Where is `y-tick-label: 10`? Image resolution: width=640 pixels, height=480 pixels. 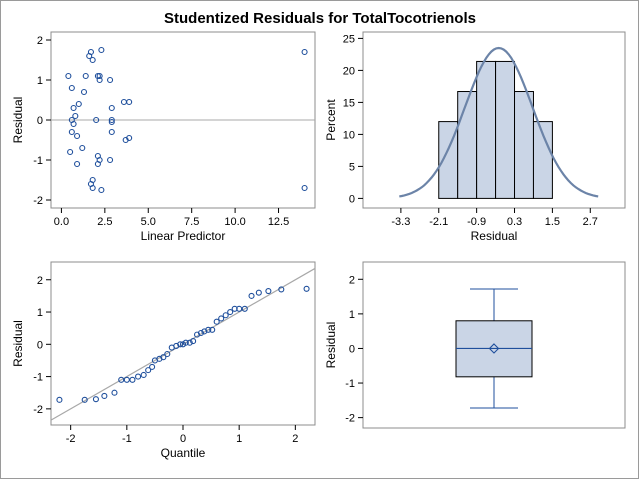
y-tick-label: 10 is located at coordinates (349, 135).